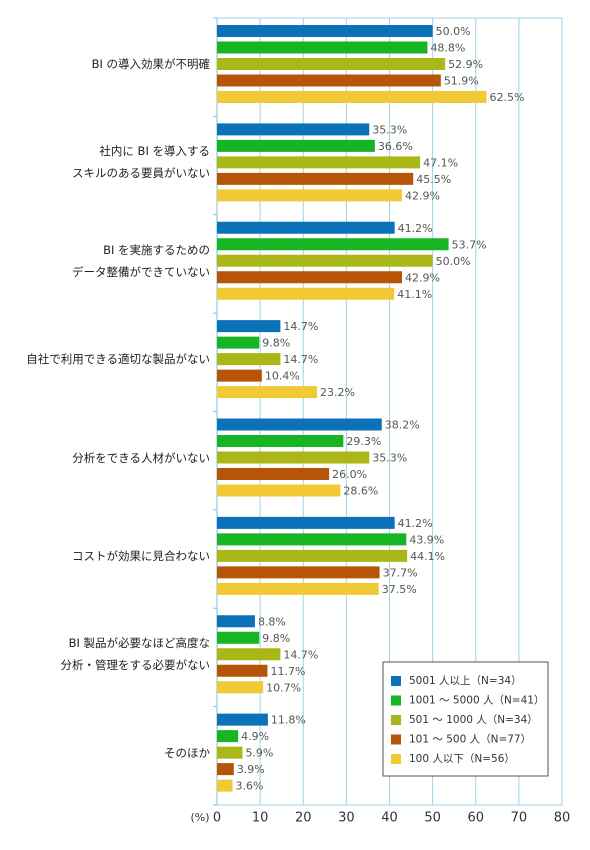  Describe the element at coordinates (135, 654) in the screenshot. I see `category-label: BI 製品が必要なほど高度な 分析・管理をする必要がない` at that location.